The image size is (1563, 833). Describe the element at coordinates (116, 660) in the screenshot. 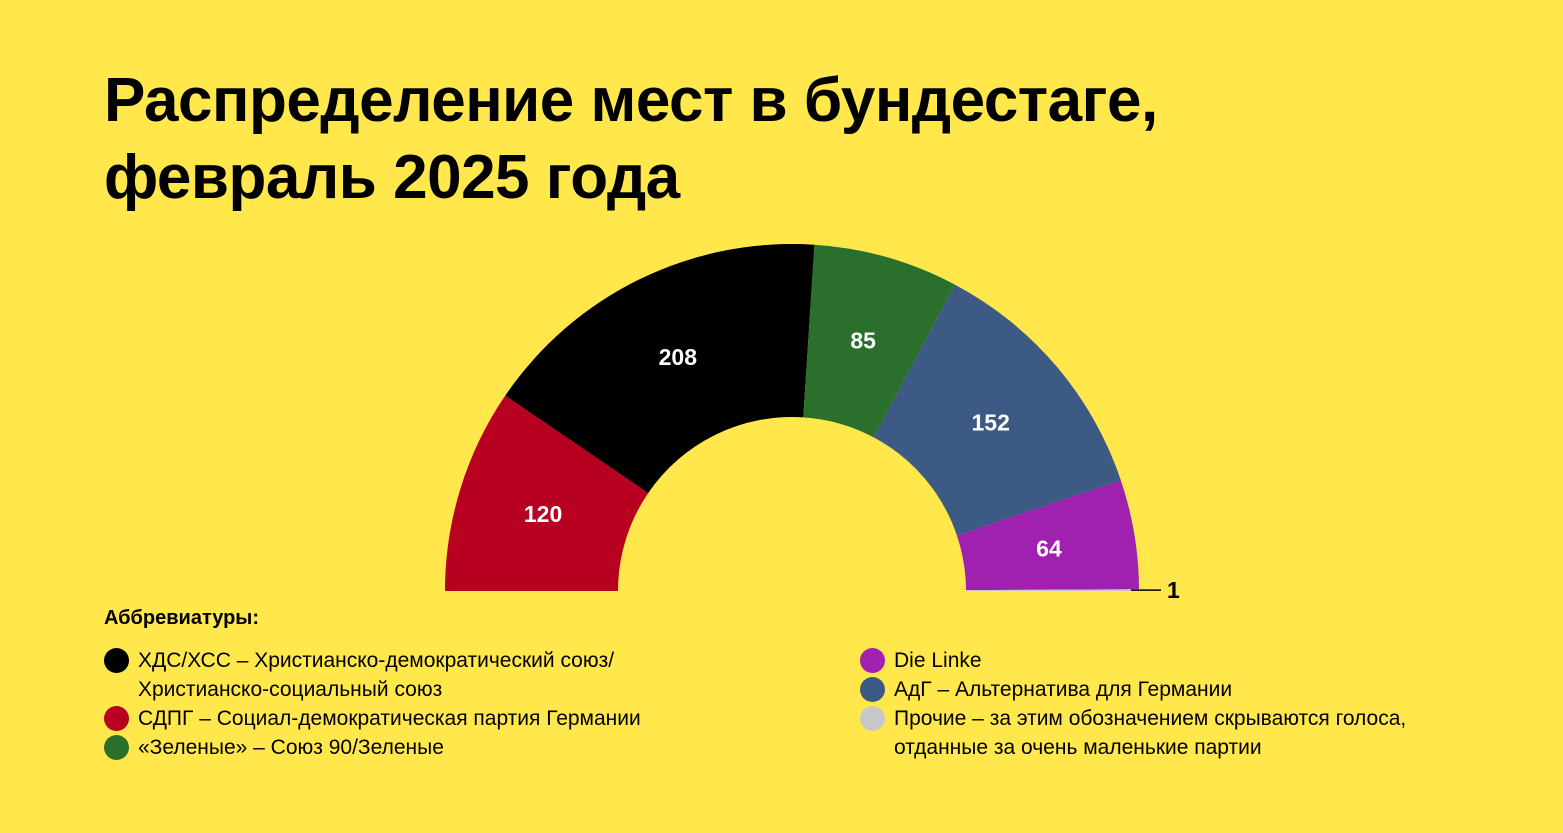

I see `legend-swatch-cdu` at that location.